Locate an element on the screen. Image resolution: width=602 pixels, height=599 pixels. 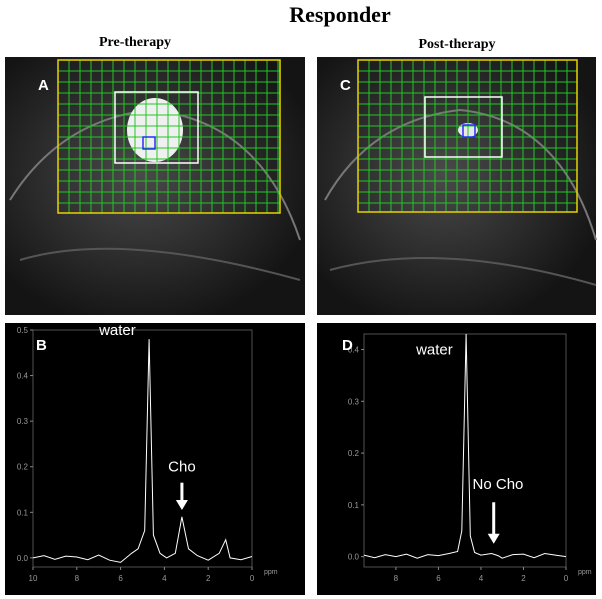
y-tick-label: 0.5 is located at coordinates (23, 330).